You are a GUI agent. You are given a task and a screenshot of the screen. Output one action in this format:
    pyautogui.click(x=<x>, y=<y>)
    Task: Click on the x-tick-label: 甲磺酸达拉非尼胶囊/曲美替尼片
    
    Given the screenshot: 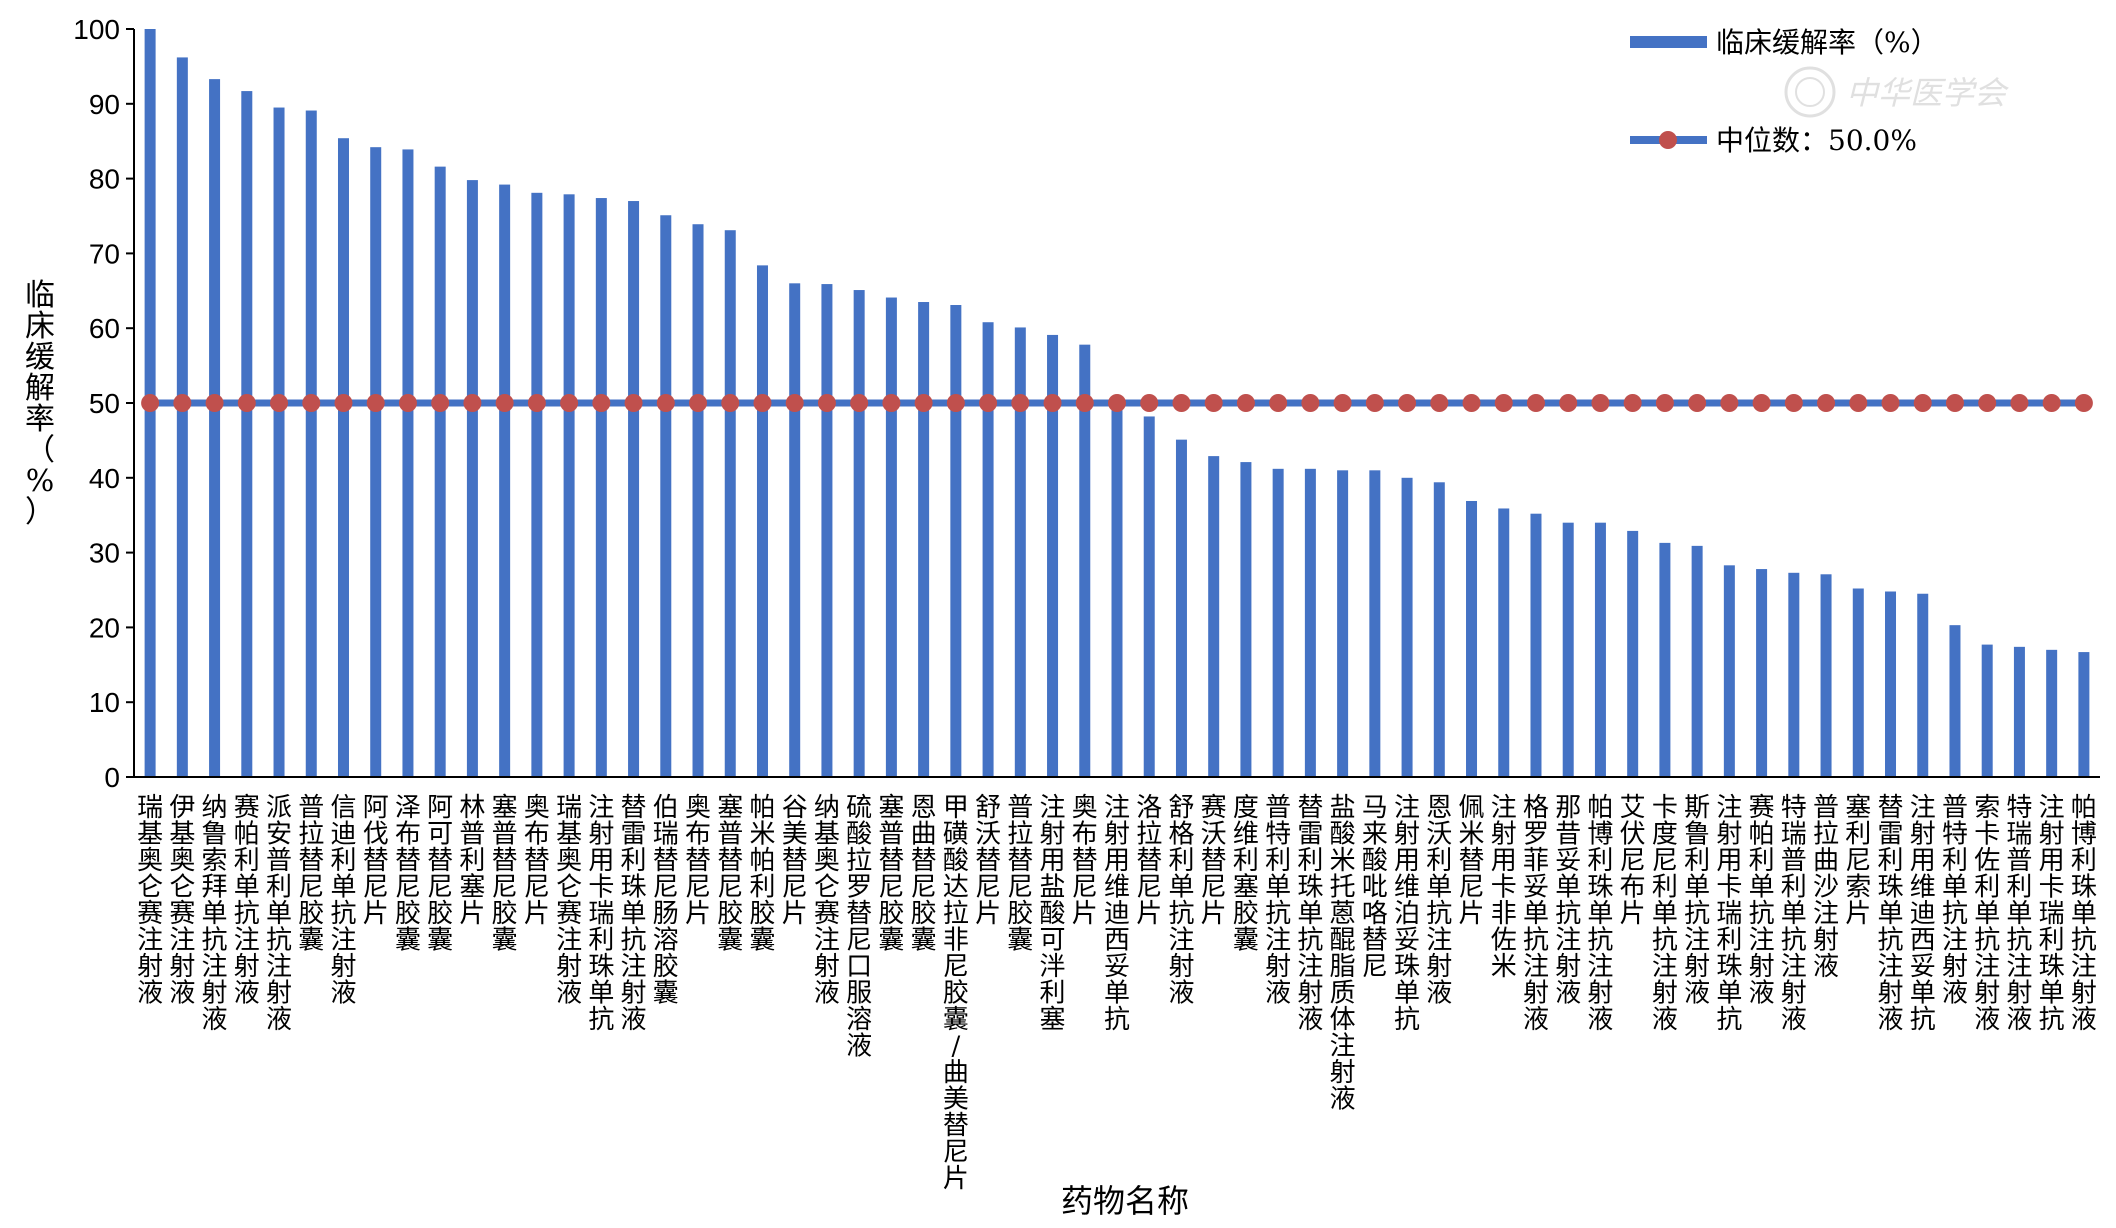 What is the action you would take?
    pyautogui.click(x=956, y=993)
    